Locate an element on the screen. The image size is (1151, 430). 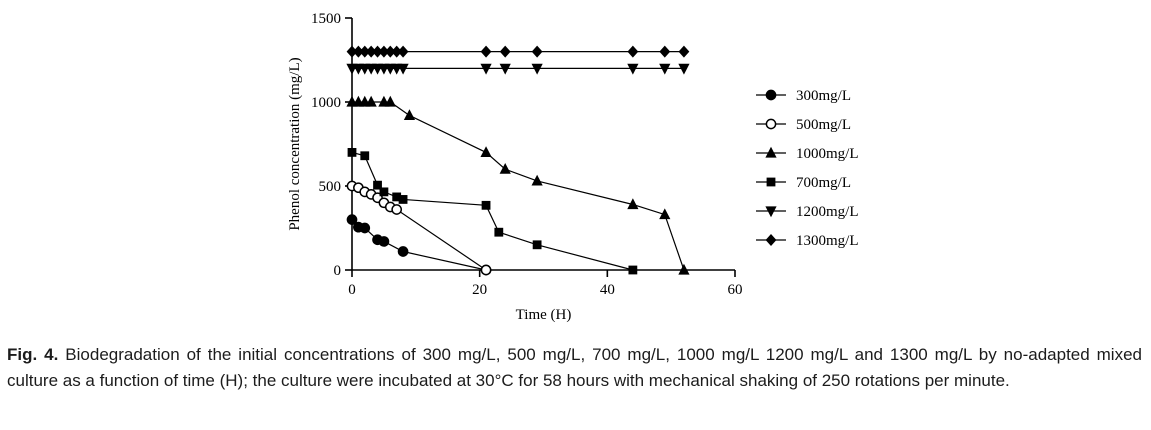
legend-marker-1300mg-l is located at coordinates (771, 240).